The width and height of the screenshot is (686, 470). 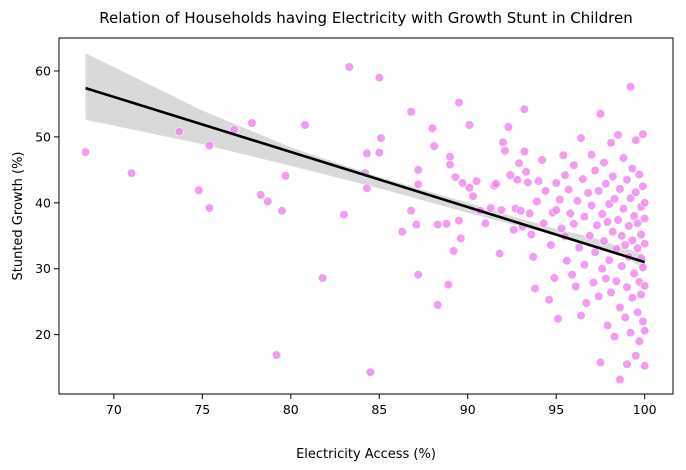 What do you see at coordinates (645, 409) in the screenshot?
I see `x-tick-label: 100` at bounding box center [645, 409].